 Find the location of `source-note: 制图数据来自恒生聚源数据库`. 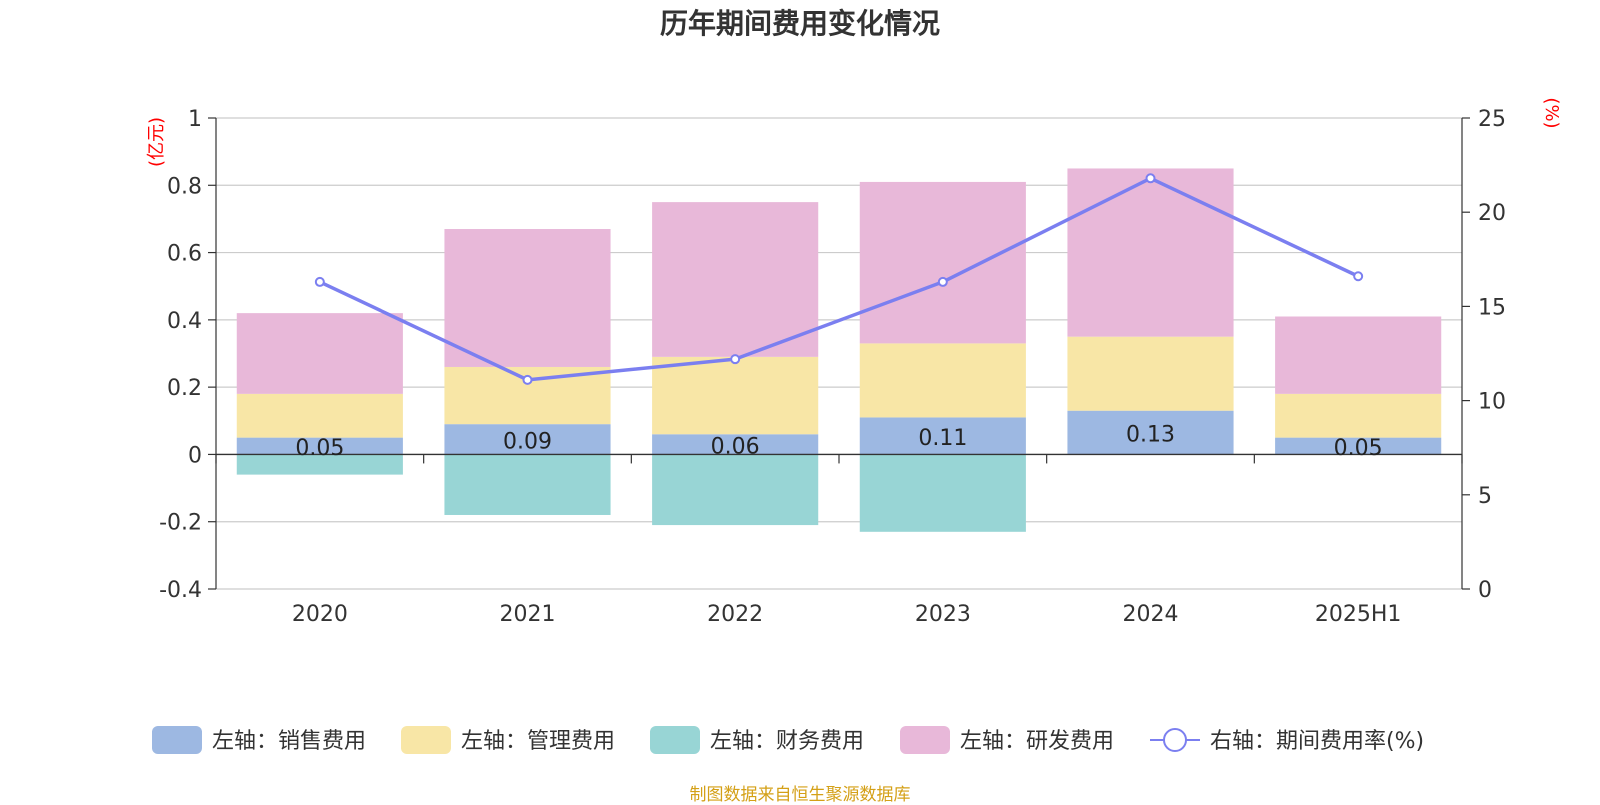

source-note: 制图数据来自恒生聚源数据库 is located at coordinates (800, 795).